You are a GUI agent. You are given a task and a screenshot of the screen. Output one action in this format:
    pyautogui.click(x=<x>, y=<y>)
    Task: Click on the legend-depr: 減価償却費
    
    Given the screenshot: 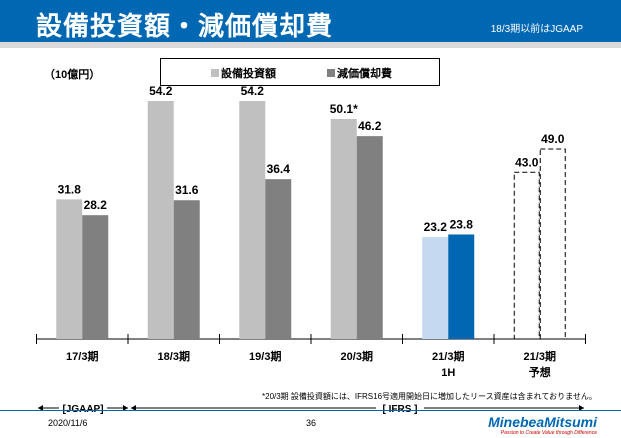 What is the action you would take?
    pyautogui.click(x=359, y=73)
    